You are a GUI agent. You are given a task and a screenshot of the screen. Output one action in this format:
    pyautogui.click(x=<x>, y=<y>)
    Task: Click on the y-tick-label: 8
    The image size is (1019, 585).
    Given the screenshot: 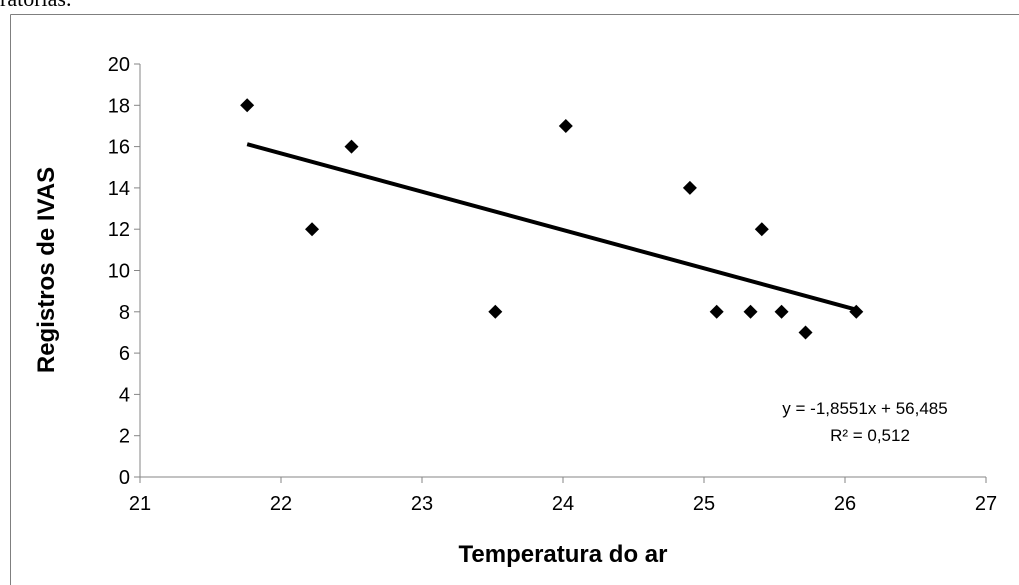 What is the action you would take?
    pyautogui.click(x=124, y=313)
    